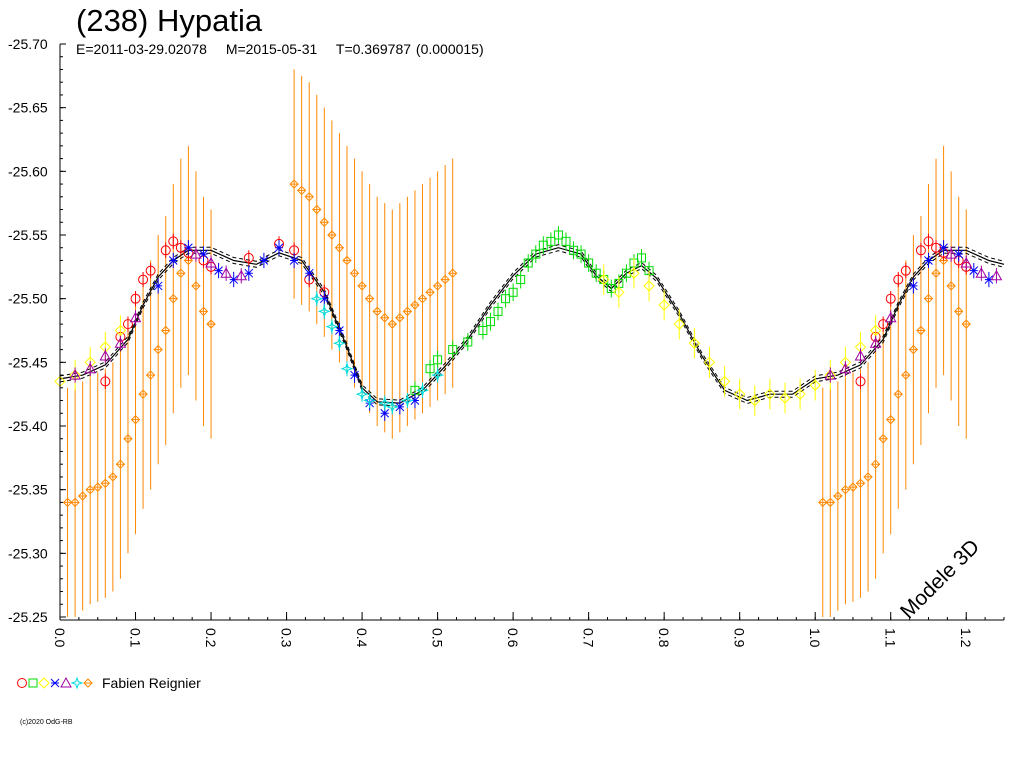 This screenshot has height=768, width=1024. I want to click on y-tick-label: -25.70, so click(28, 44).